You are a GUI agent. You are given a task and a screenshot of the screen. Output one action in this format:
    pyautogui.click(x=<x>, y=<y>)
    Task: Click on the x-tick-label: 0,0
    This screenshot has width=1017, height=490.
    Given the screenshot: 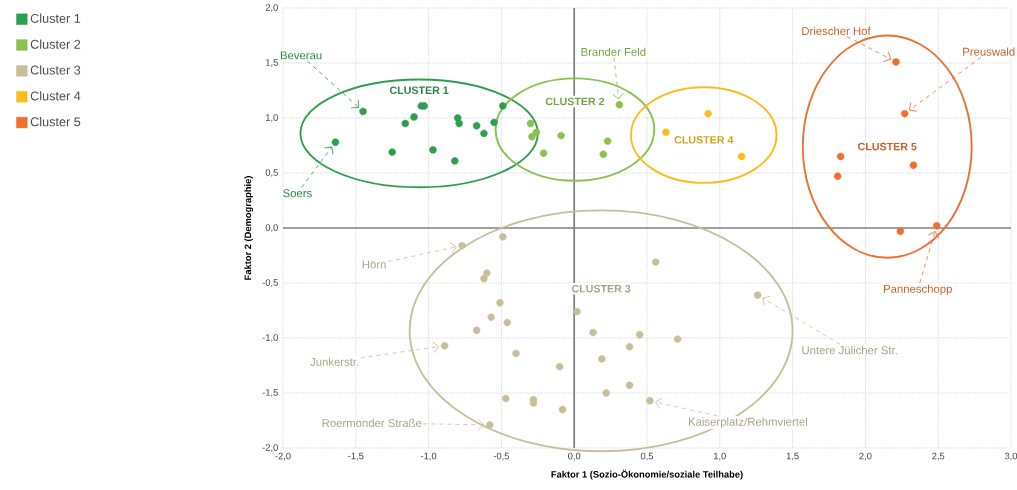 What is the action you would take?
    pyautogui.click(x=574, y=456)
    